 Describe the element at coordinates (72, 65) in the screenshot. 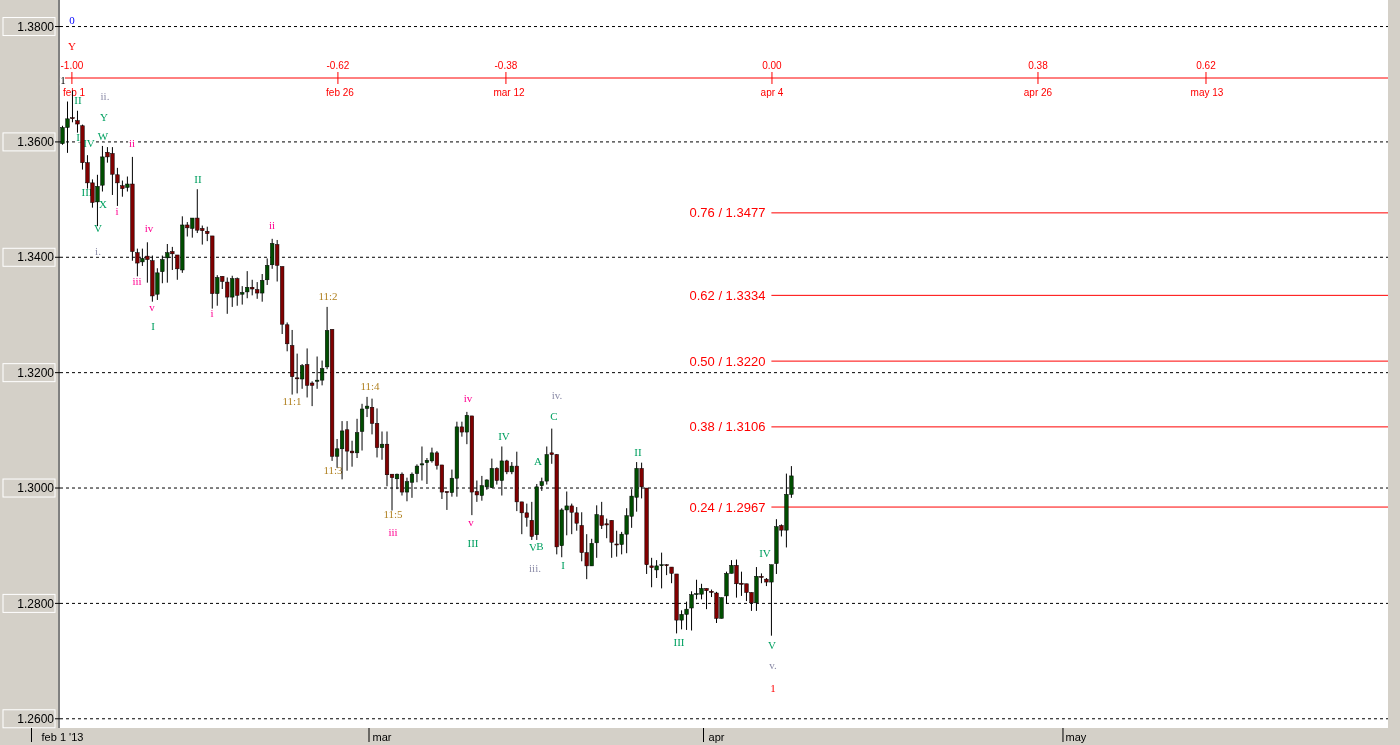

I see `x2-tick-label: -1.00` at that location.